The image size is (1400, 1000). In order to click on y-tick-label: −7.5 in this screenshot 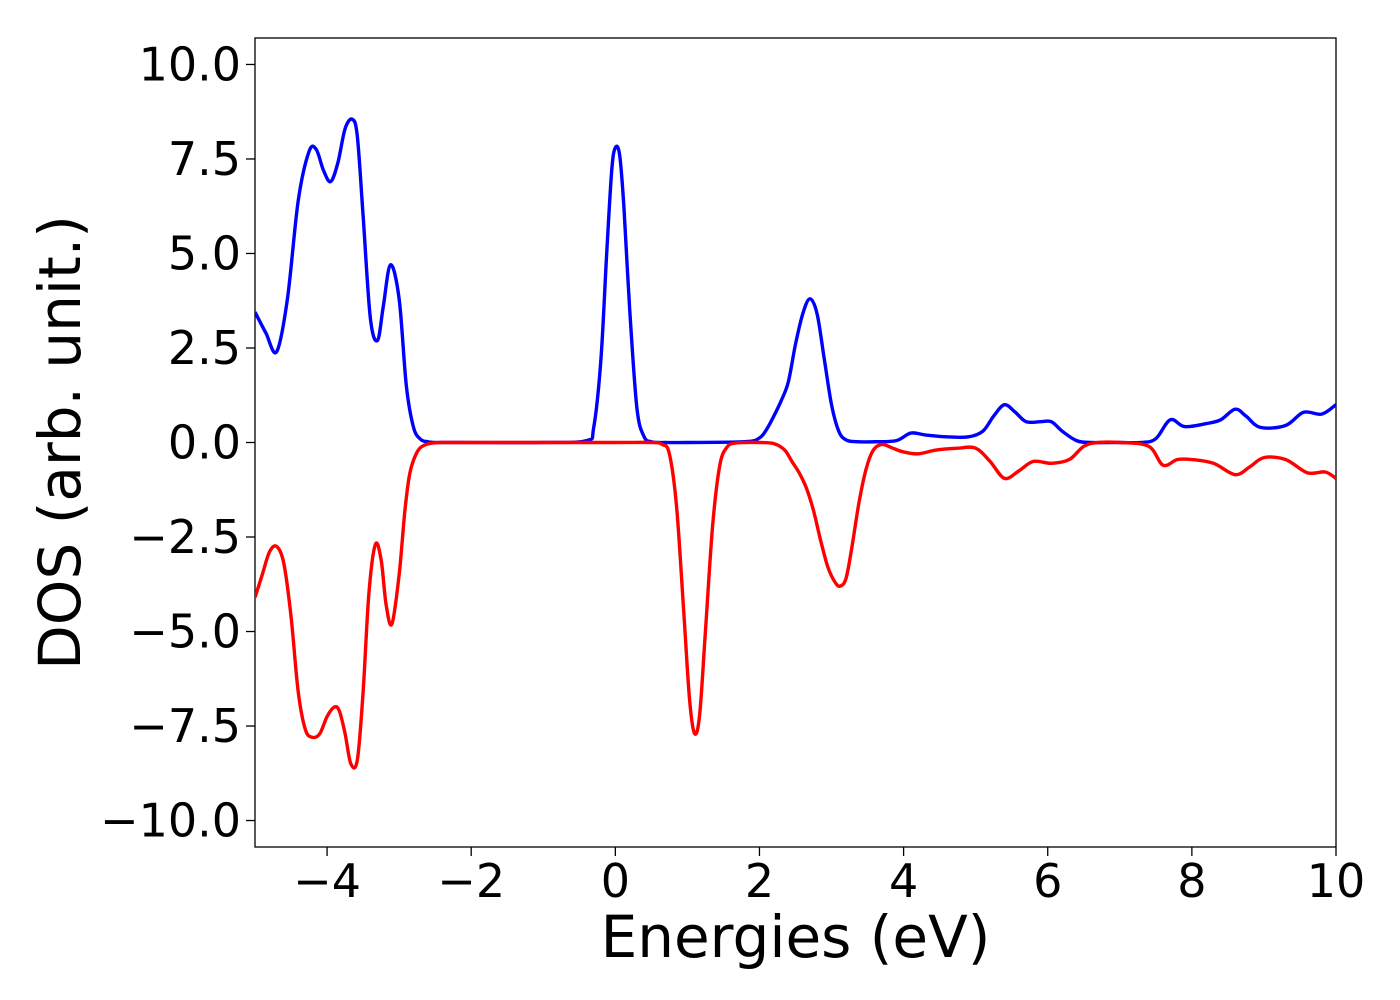, I will do `click(185, 726)`.